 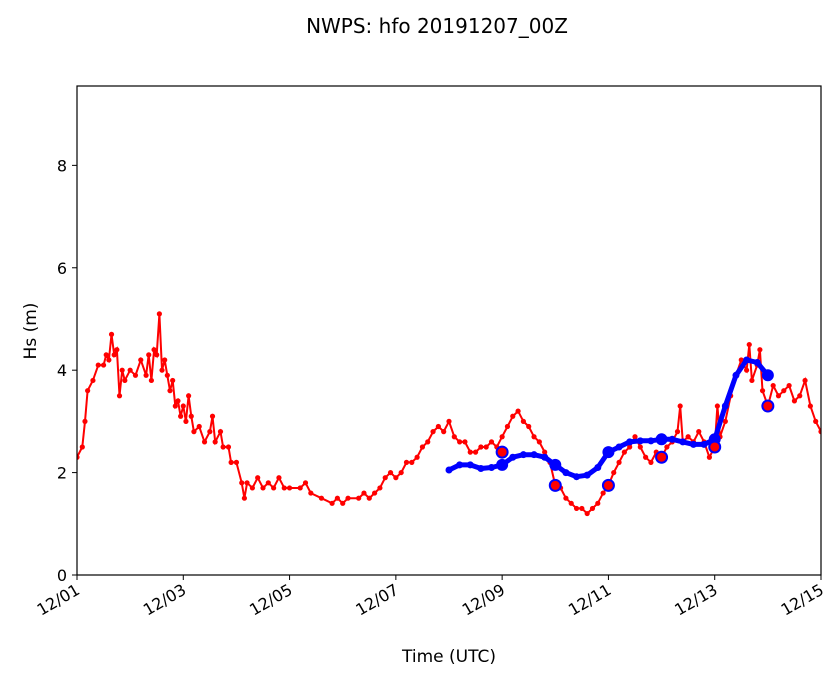 What do you see at coordinates (62, 473) in the screenshot?
I see `y-tick-label: 2` at bounding box center [62, 473].